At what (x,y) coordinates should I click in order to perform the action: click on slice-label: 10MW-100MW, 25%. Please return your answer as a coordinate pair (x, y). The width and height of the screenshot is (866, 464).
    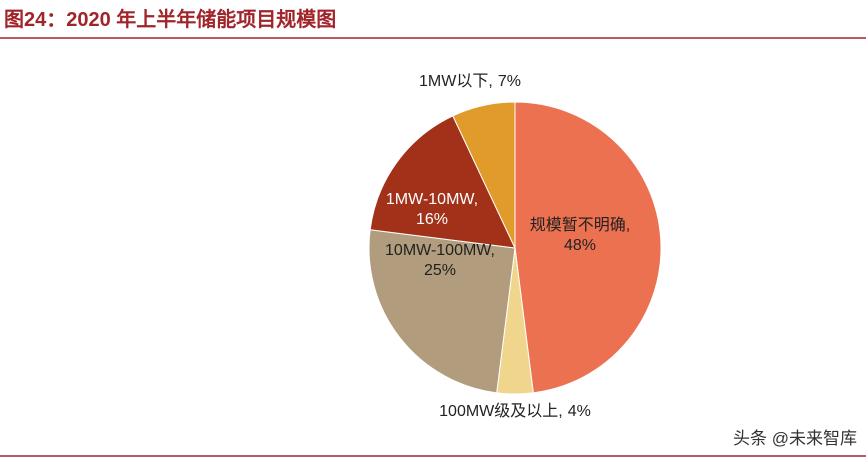
    Looking at the image, I should click on (440, 260).